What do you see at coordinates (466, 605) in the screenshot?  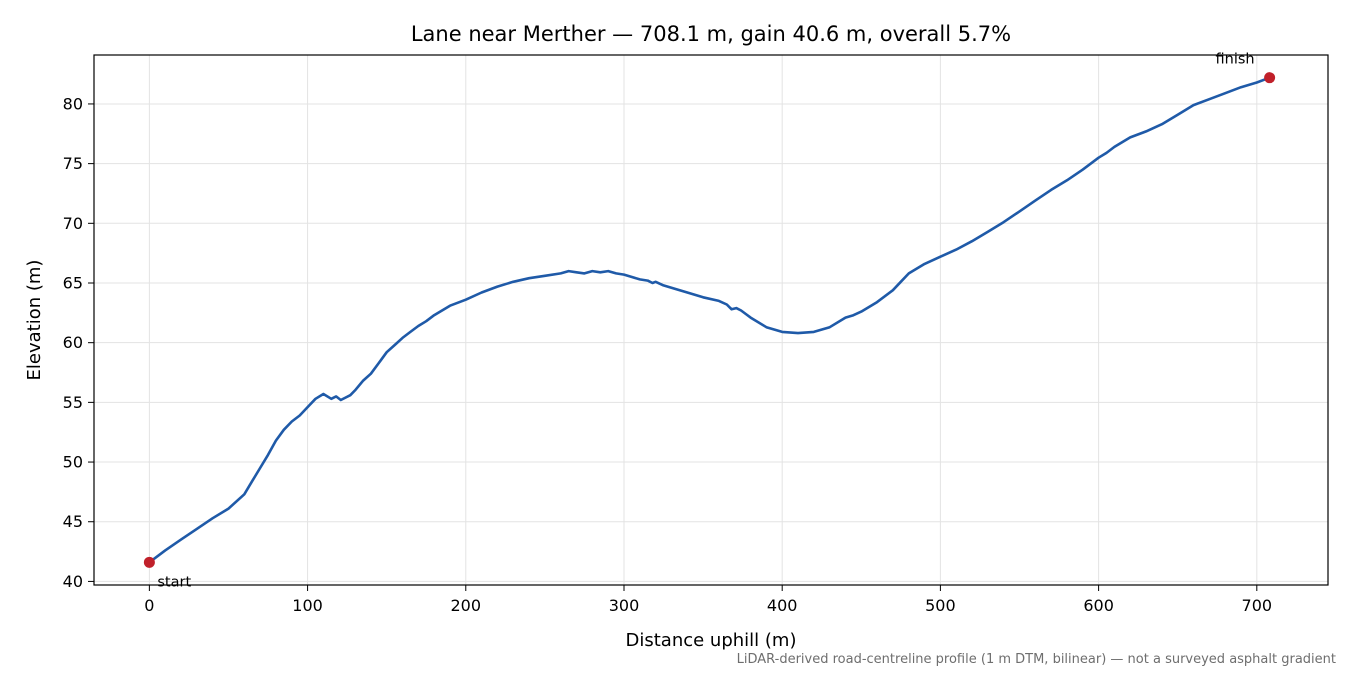 I see `x-tick-label: 200` at bounding box center [466, 605].